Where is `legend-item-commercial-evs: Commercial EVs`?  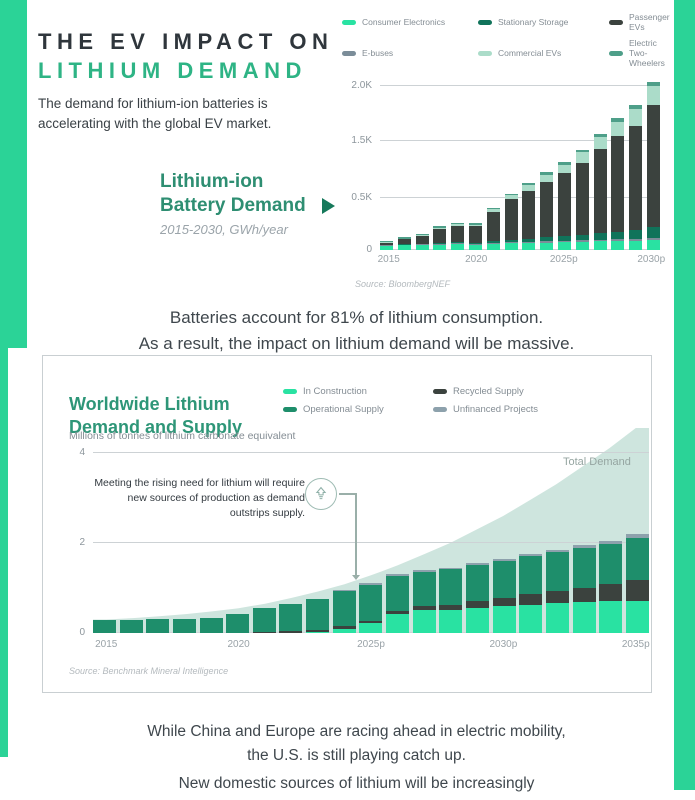
legend-item-commercial-evs: Commercial EVs is located at coordinates (540, 53).